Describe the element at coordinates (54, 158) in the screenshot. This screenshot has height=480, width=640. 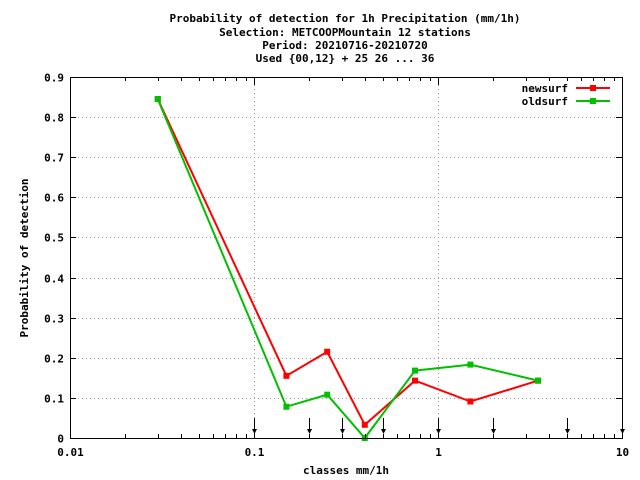
I see `y-tick-label: 0.7` at that location.